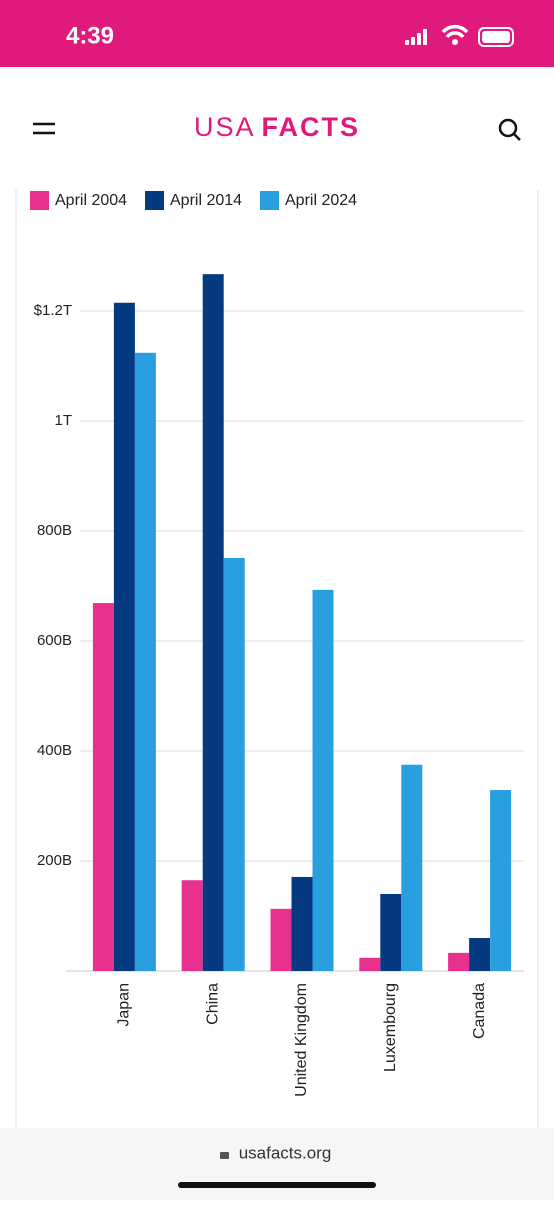  I want to click on legend-label: April 2004, so click(91, 200).